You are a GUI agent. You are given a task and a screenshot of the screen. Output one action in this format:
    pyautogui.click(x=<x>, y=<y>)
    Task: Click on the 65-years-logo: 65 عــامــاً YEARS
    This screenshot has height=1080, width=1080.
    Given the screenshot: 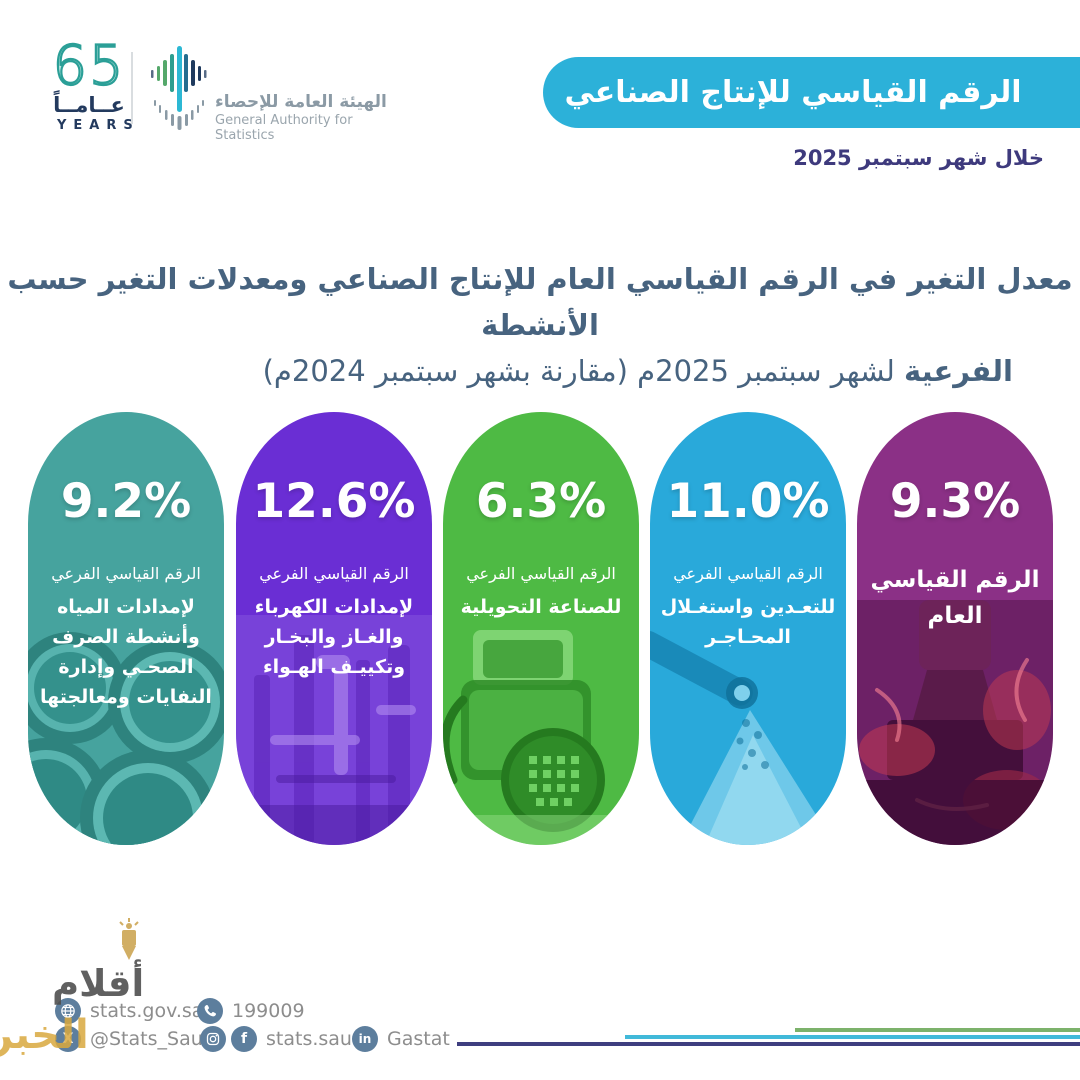 What is the action you would take?
    pyautogui.click(x=95, y=83)
    